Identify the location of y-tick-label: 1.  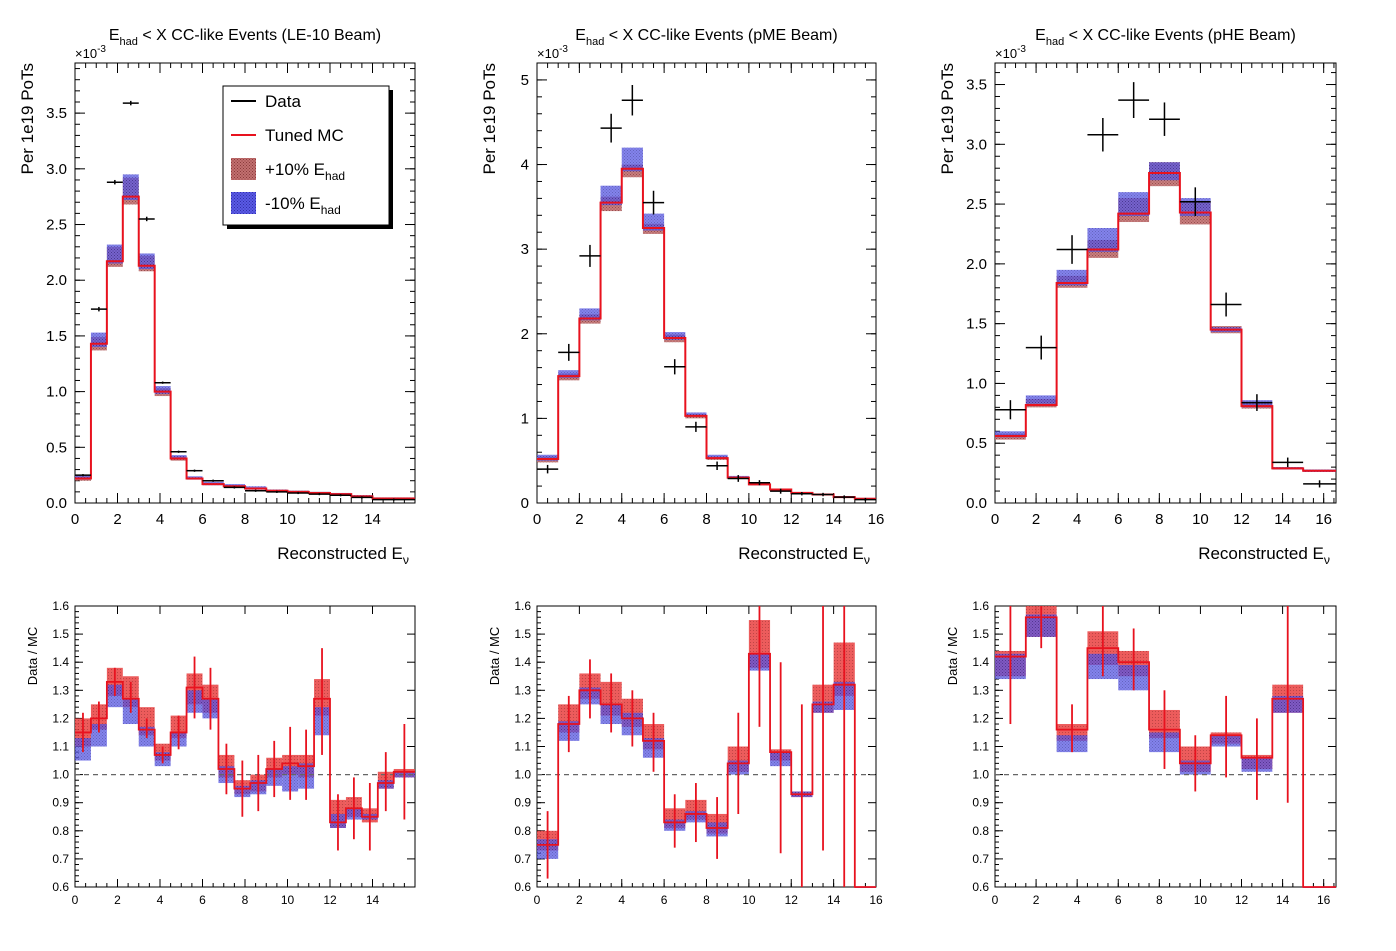
(525, 418).